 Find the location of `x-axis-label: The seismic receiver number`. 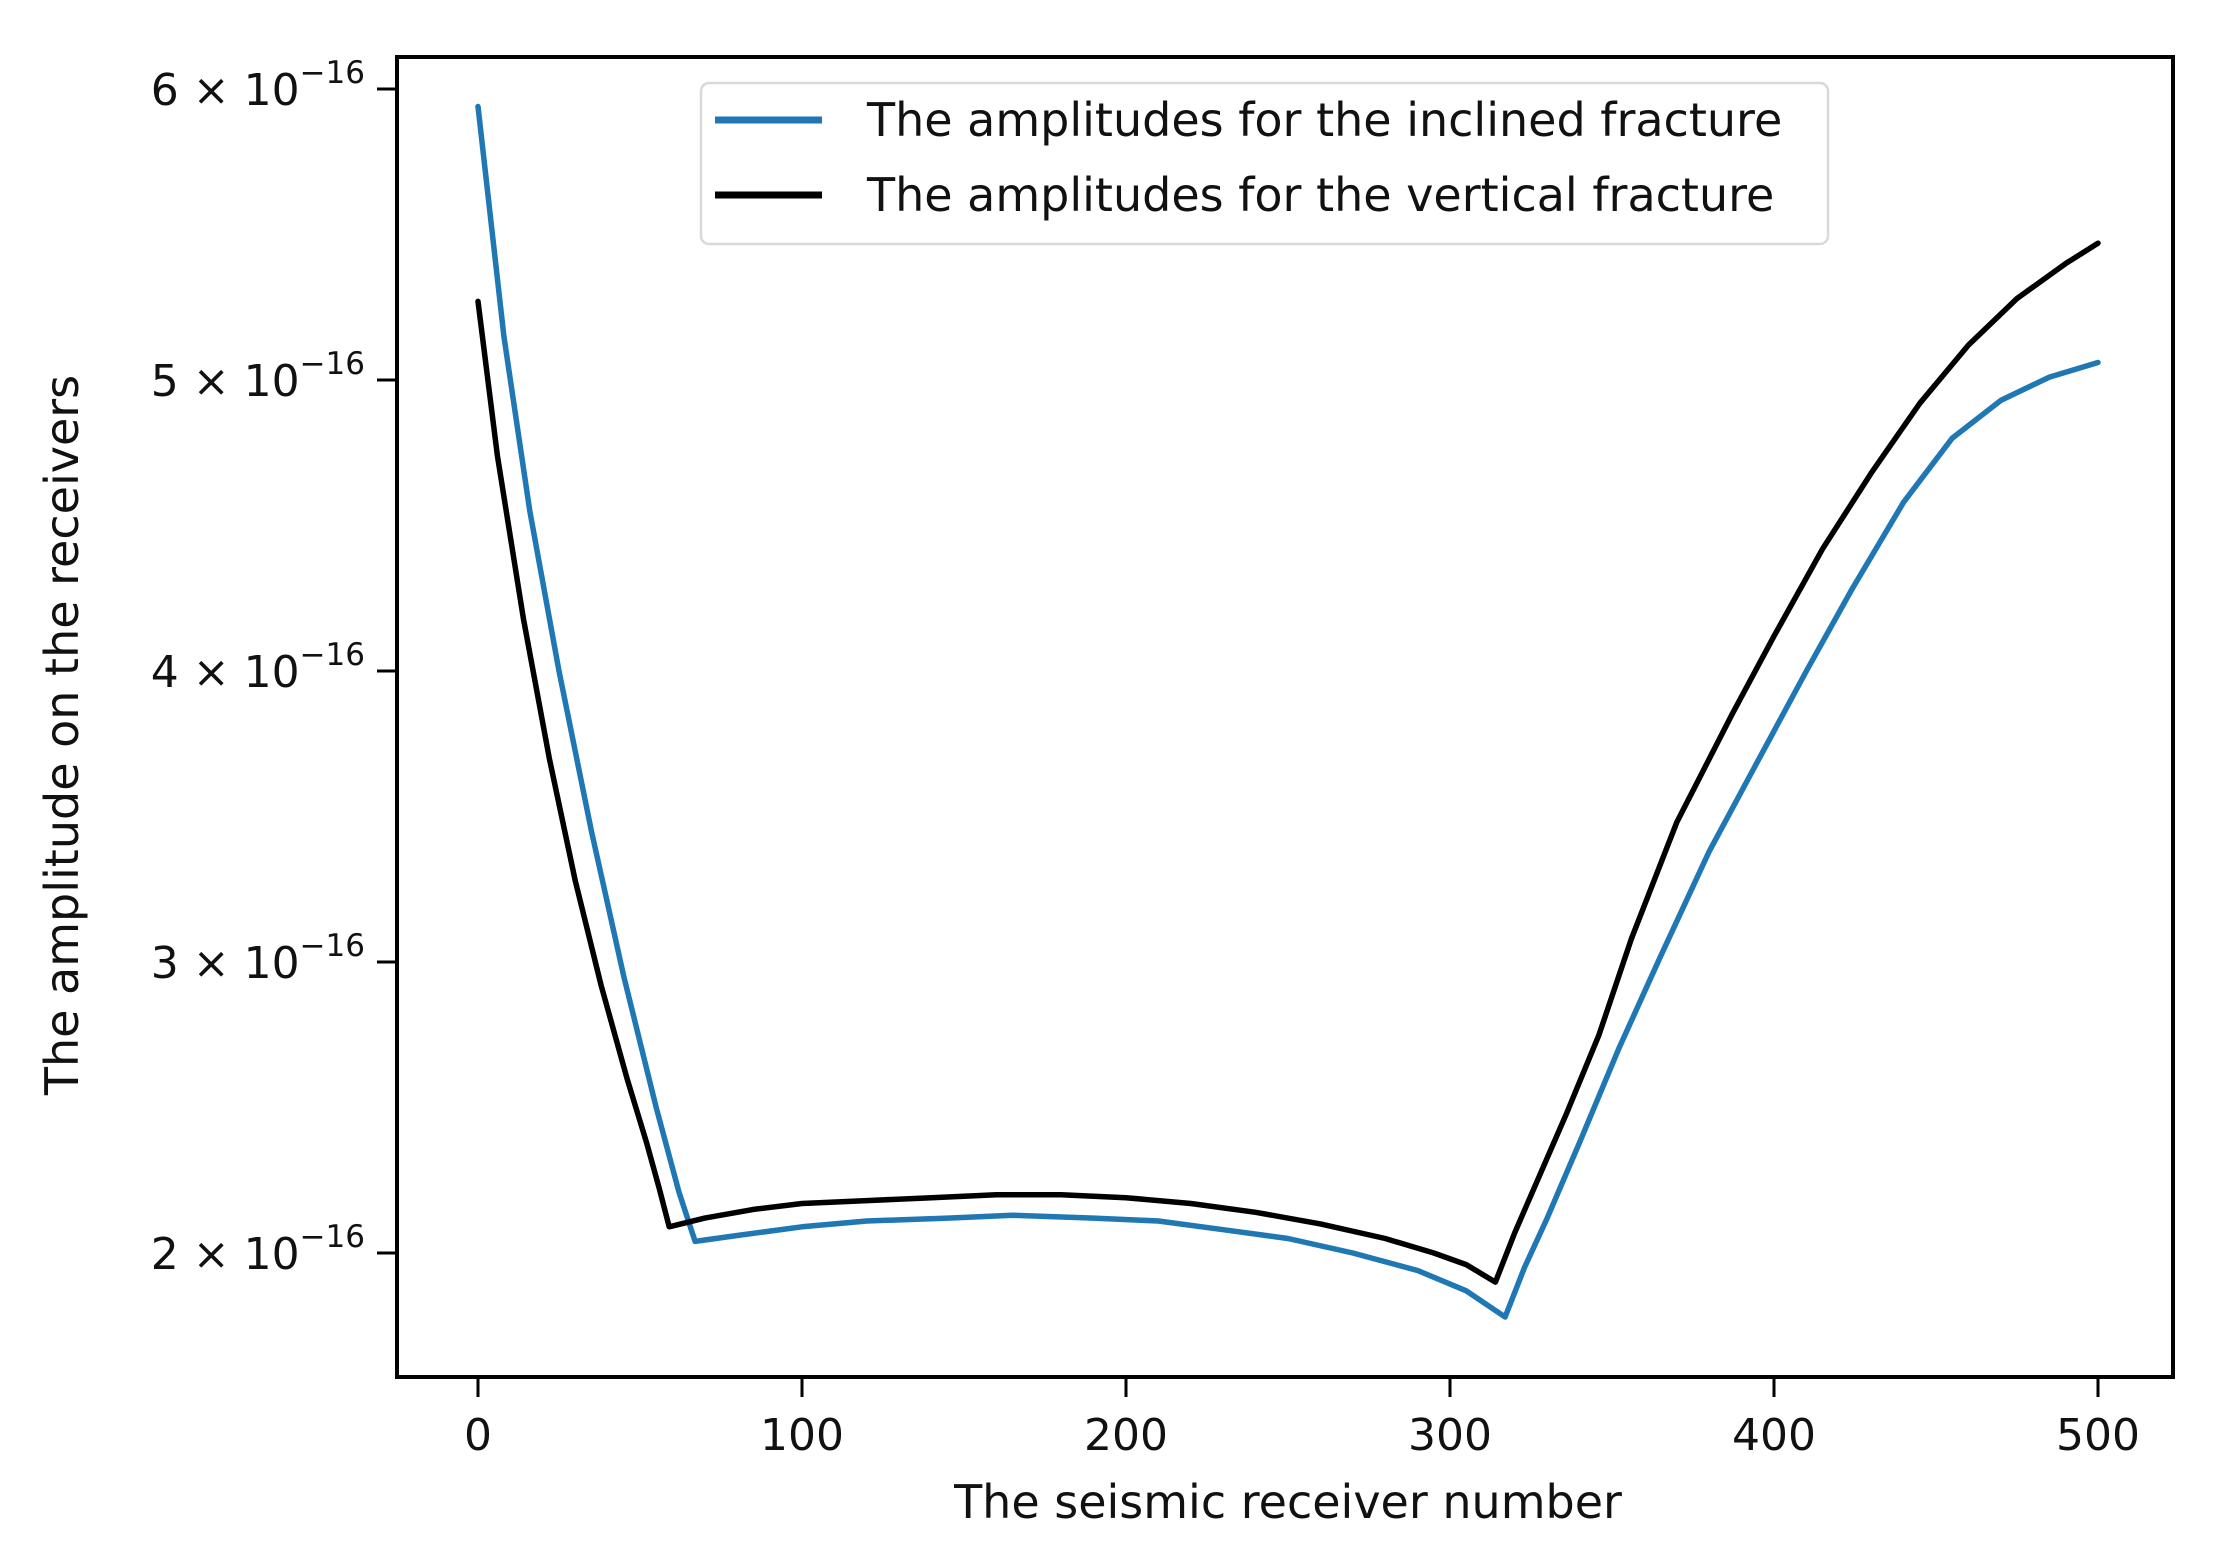

x-axis-label: The seismic receiver number is located at coordinates (1287, 1502).